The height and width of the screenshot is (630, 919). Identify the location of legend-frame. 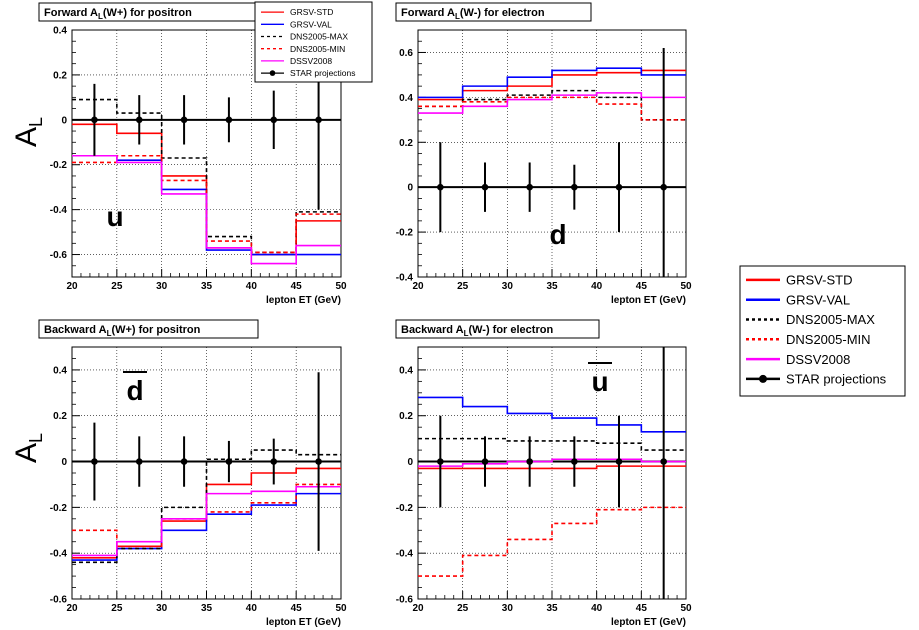
(822, 331).